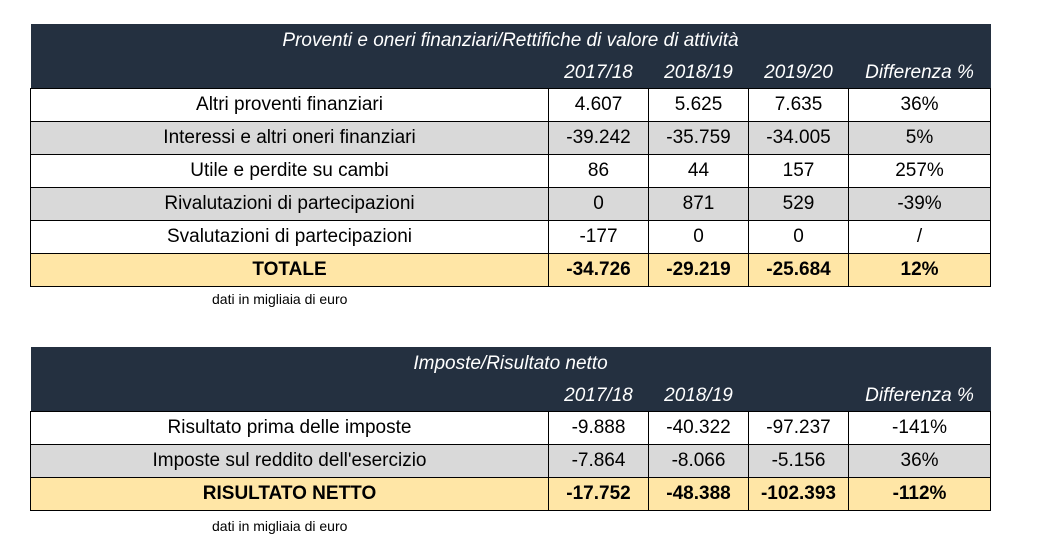 This screenshot has width=1049, height=554. I want to click on total-value: -102.393, so click(798, 494).